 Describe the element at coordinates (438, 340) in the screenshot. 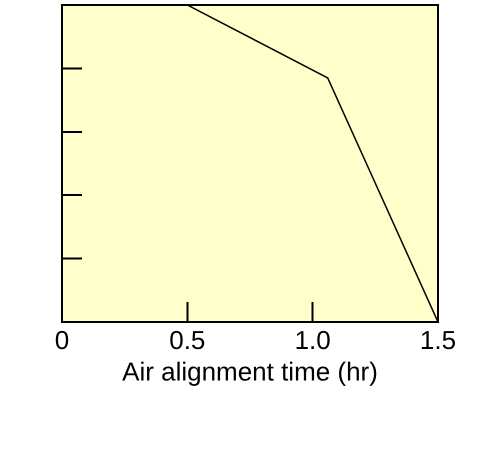

I see `x-tick-label: 1.5` at that location.